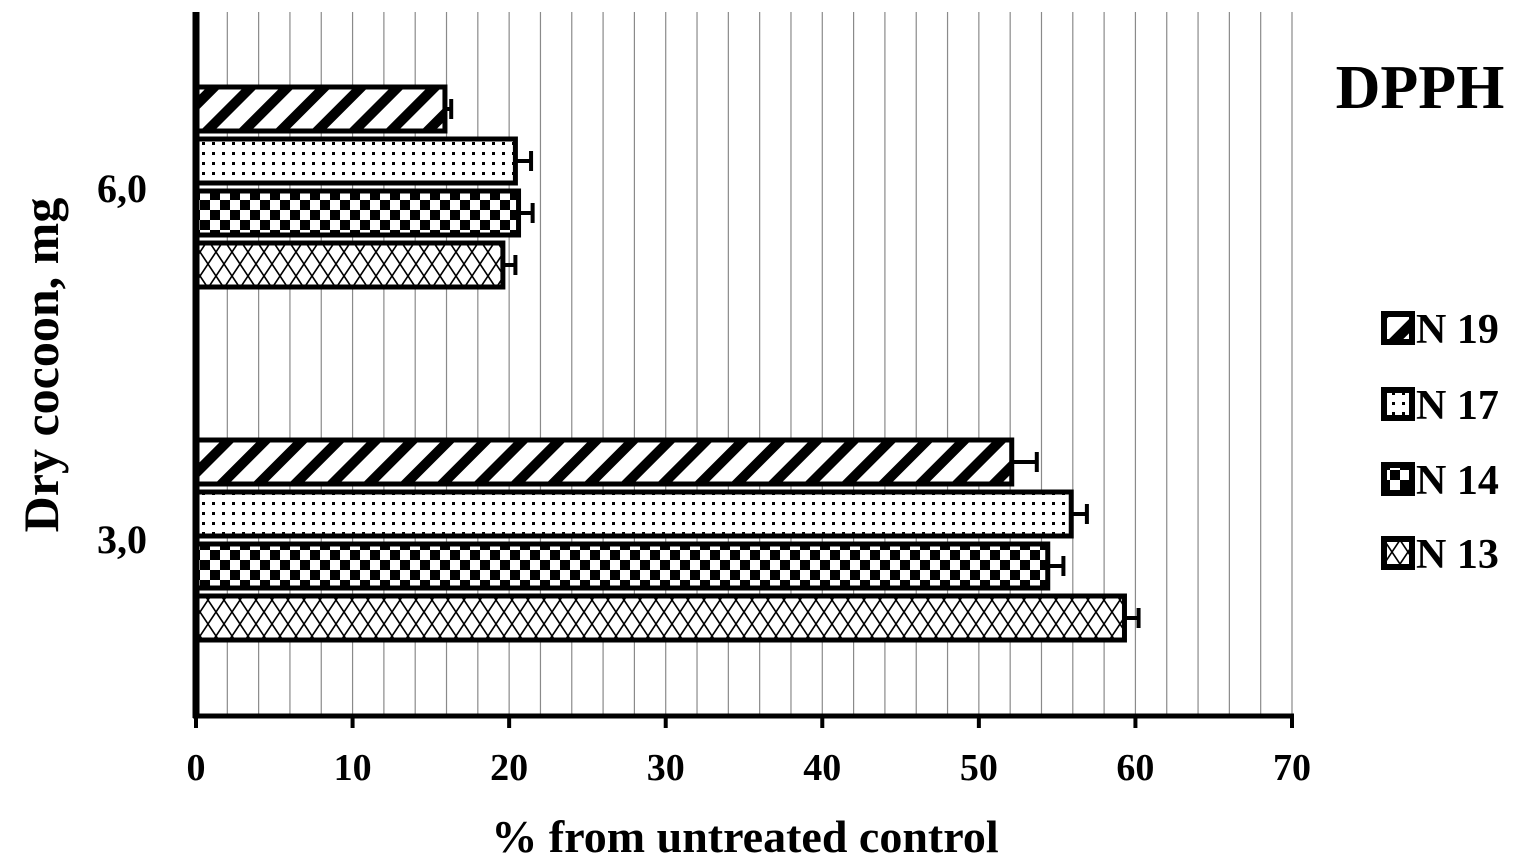 This screenshot has height=867, width=1520. What do you see at coordinates (509, 768) in the screenshot?
I see `x-tick-label: 20` at bounding box center [509, 768].